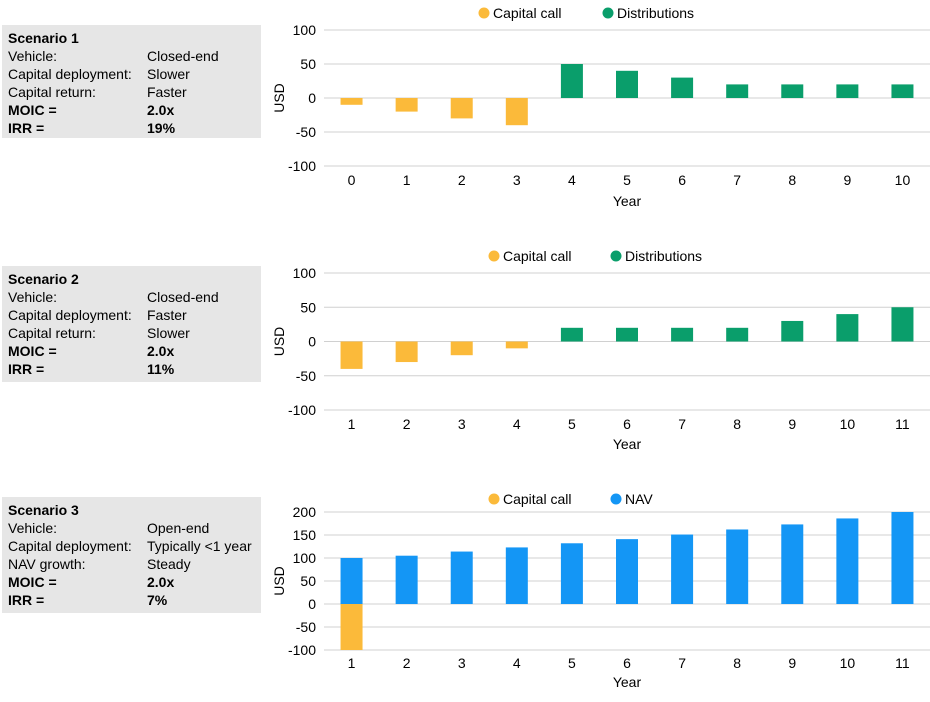  Describe the element at coordinates (134, 546) in the screenshot. I see `scenario-row: Capital deployment: Typically <1 year` at that location.